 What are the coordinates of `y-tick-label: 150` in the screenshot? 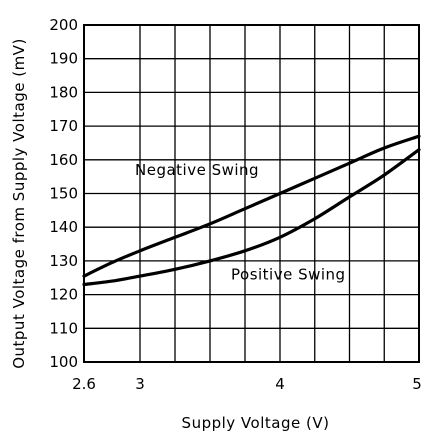 It's located at (63, 194).